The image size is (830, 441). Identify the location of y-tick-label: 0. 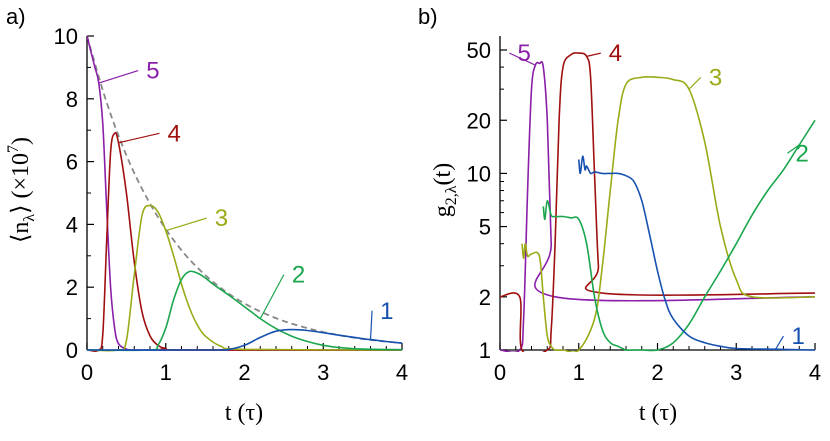
(72, 350).